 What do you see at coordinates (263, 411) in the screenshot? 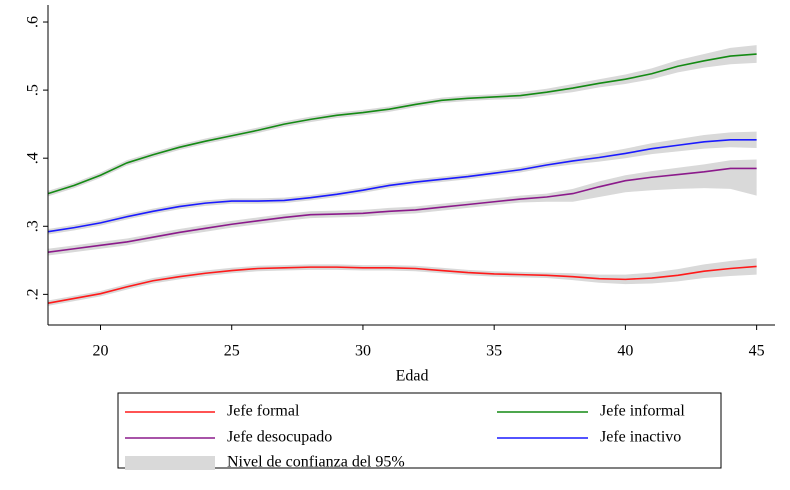
I see `legend-label: Jefe formal` at bounding box center [263, 411].